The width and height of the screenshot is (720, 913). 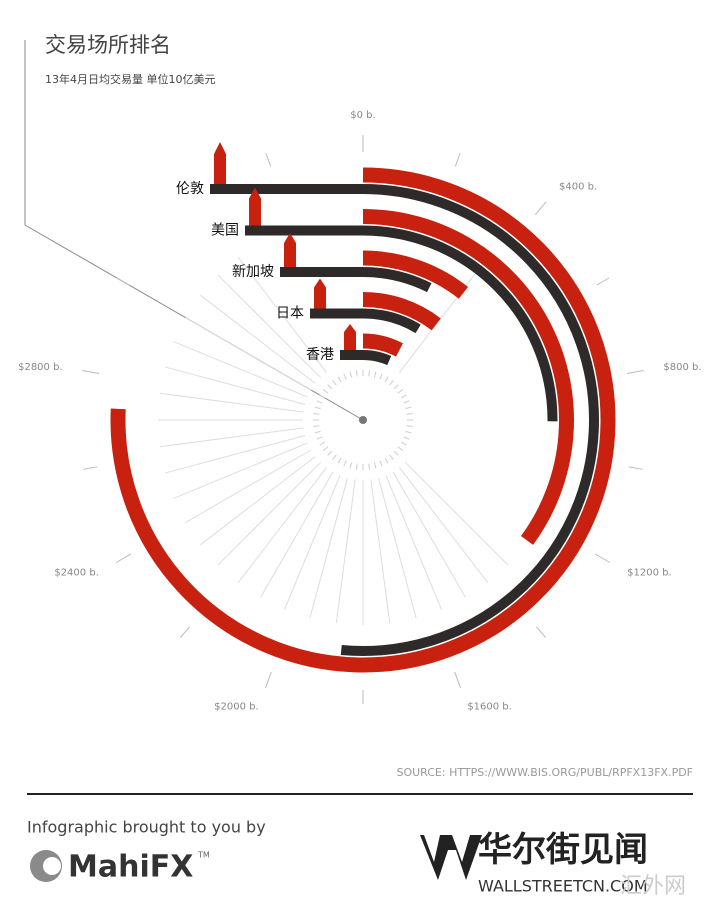 I want to click on trademark: TM, so click(x=203, y=855).